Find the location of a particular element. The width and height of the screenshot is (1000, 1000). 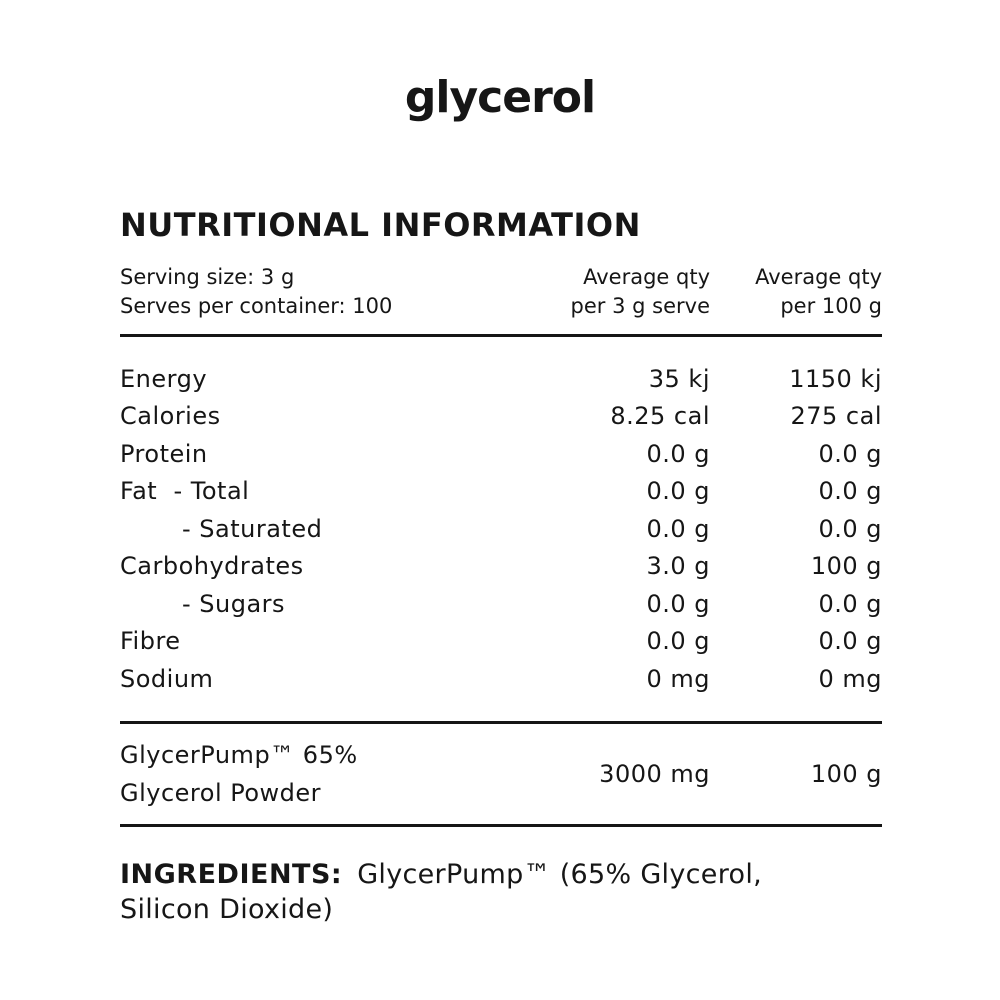

column-header-per-100g: Average qty per 100 g is located at coordinates (818, 291).